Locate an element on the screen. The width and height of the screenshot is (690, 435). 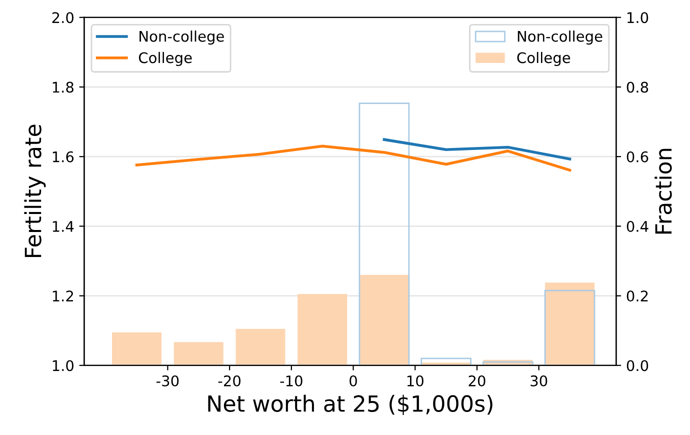
y2-axis-title: Fraction is located at coordinates (663, 191).